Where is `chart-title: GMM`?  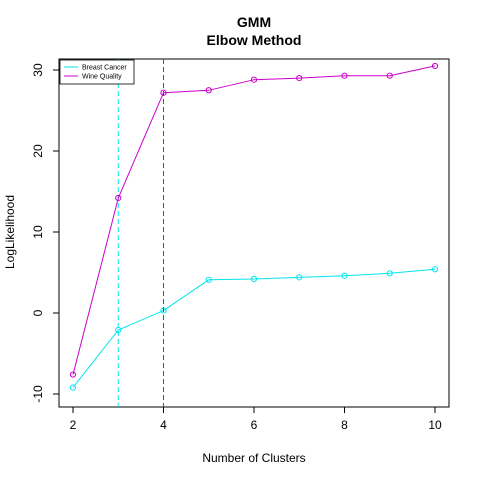 chart-title: GMM is located at coordinates (254, 22).